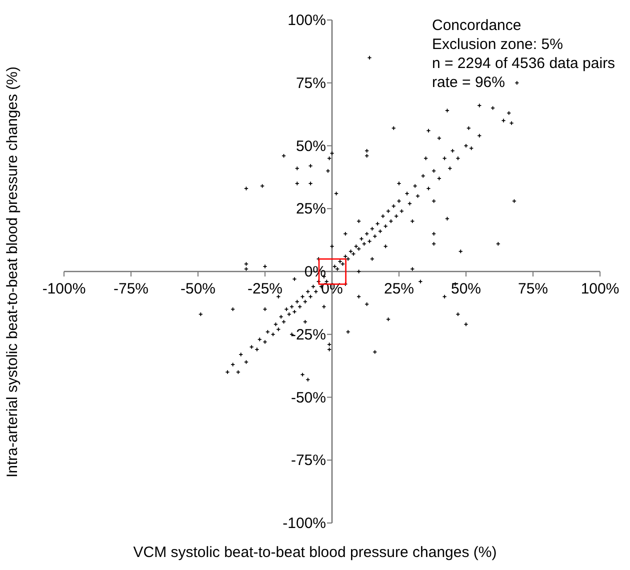 This screenshot has width=630, height=570. Describe the element at coordinates (64, 289) in the screenshot. I see `x-tick-label: -100%` at that location.